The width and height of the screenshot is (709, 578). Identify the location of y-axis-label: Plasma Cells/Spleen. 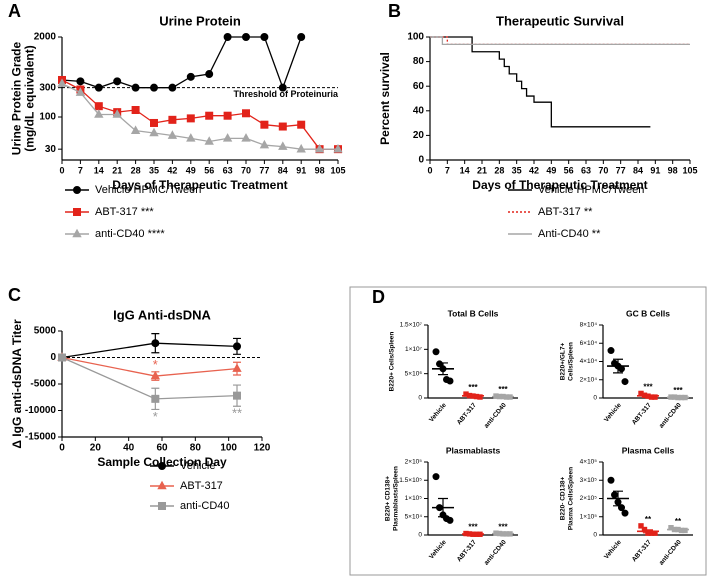
(571, 498).